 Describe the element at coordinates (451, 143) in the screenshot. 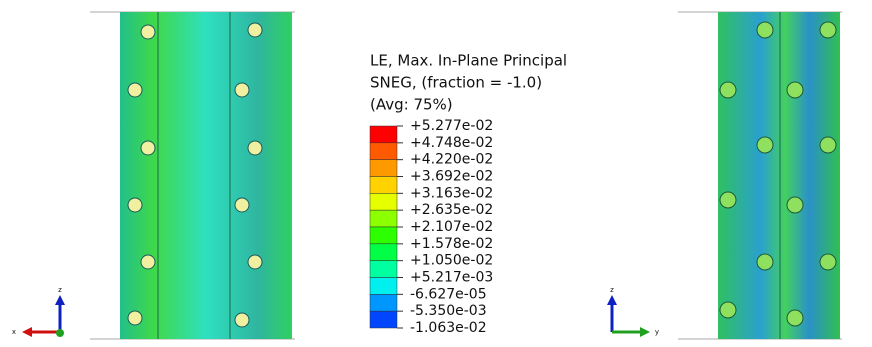

I see `legend-label: +4.748e-02` at that location.